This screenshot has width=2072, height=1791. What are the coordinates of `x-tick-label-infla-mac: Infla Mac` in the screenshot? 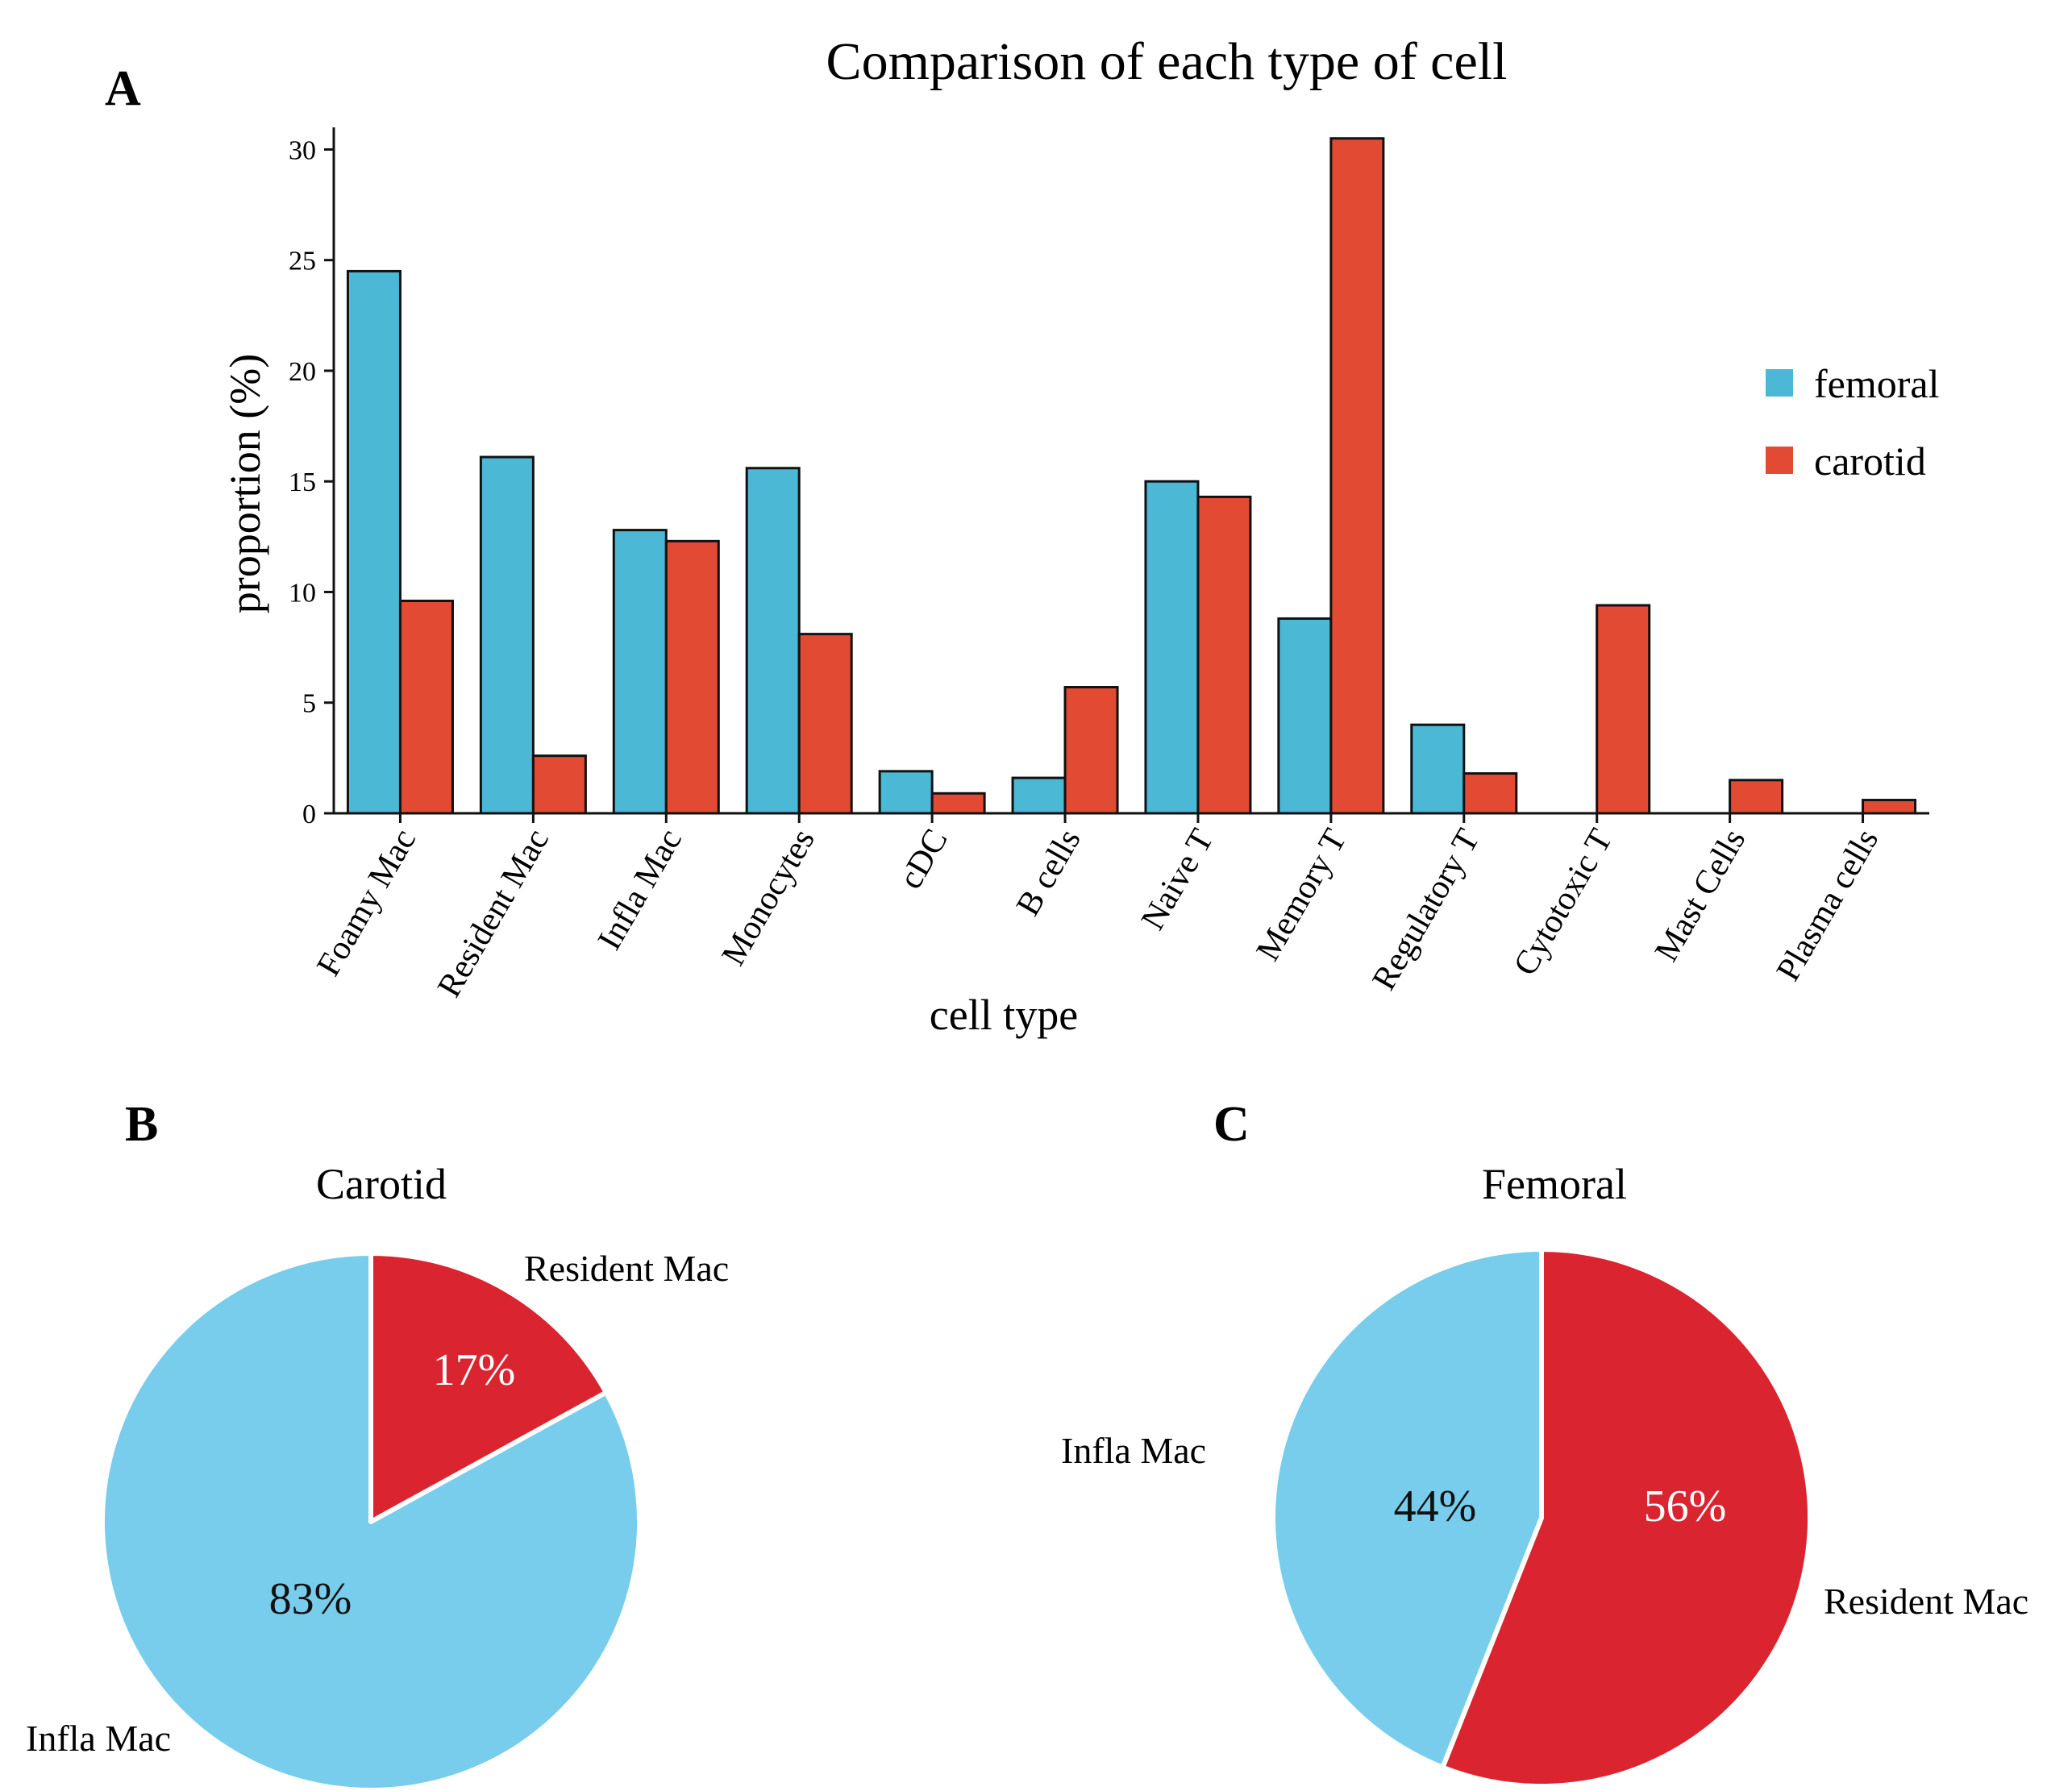 It's located at (640, 889).